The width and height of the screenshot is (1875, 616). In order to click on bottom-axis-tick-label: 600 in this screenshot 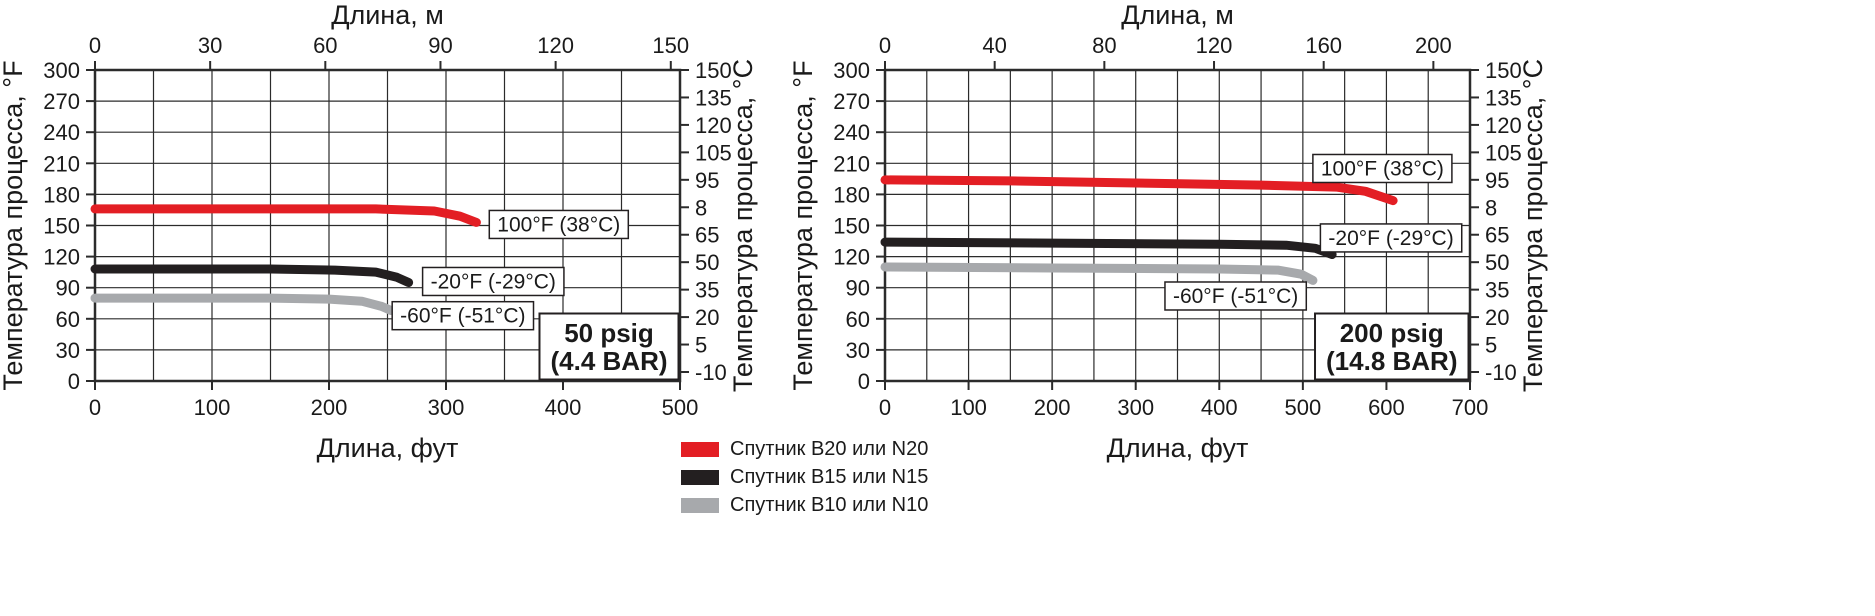, I will do `click(1386, 407)`.